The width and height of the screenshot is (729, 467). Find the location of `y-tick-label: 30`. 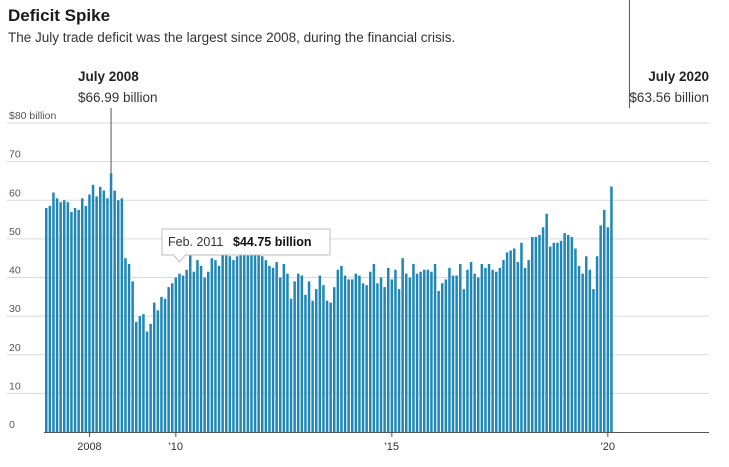

y-tick-label: 30 is located at coordinates (15, 309).